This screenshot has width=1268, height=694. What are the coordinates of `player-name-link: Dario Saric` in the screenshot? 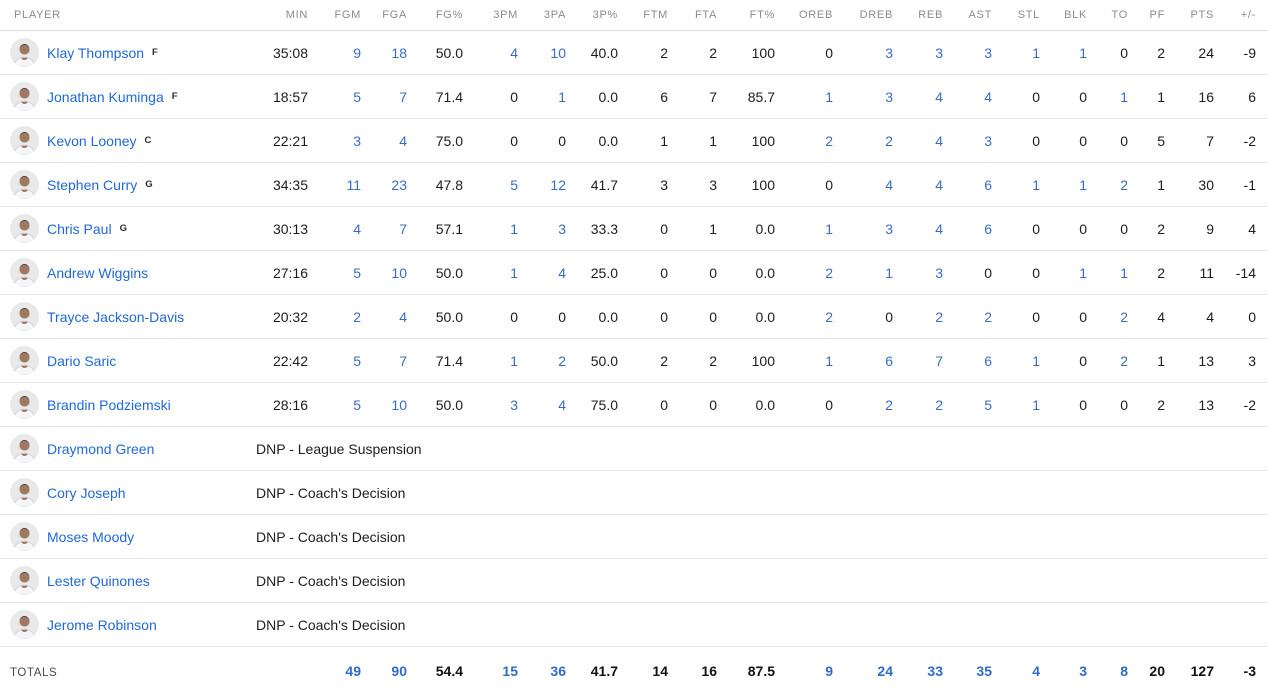 It's located at (82, 360).